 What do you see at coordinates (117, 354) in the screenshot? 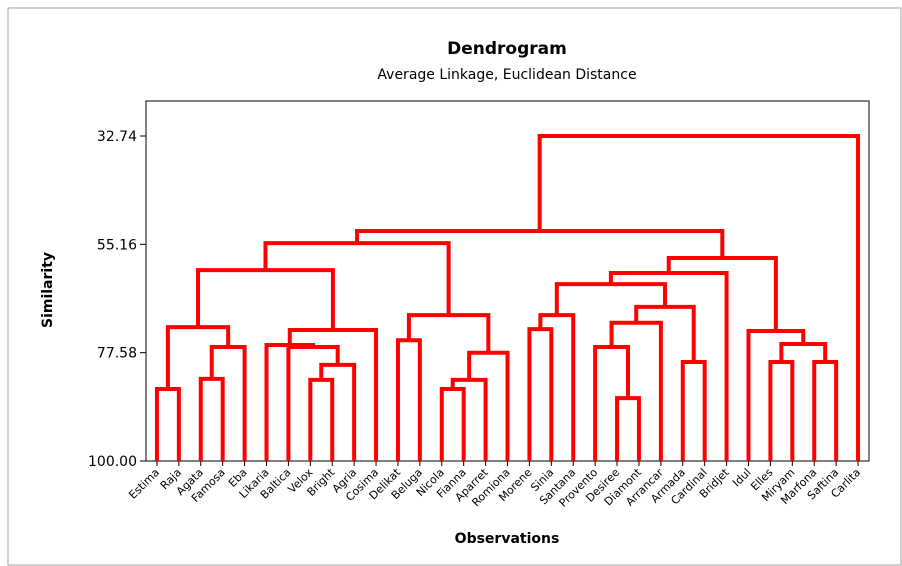
I see `y-tick-label: 77.58` at bounding box center [117, 354].